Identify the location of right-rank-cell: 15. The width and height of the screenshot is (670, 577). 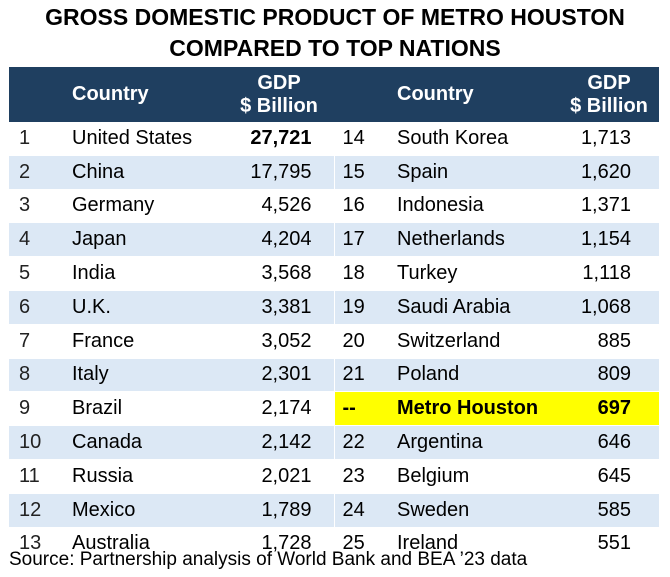
(361, 172).